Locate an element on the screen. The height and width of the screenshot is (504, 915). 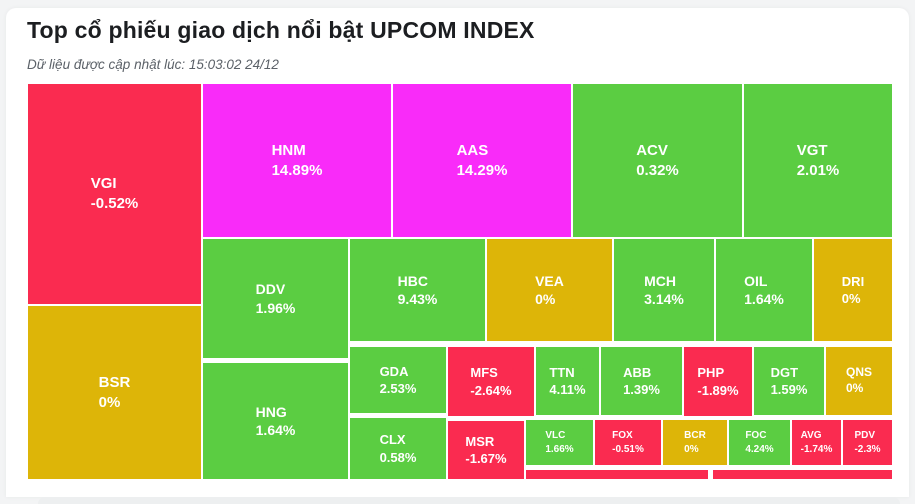
cell-ticker: HBC is located at coordinates (412, 280).